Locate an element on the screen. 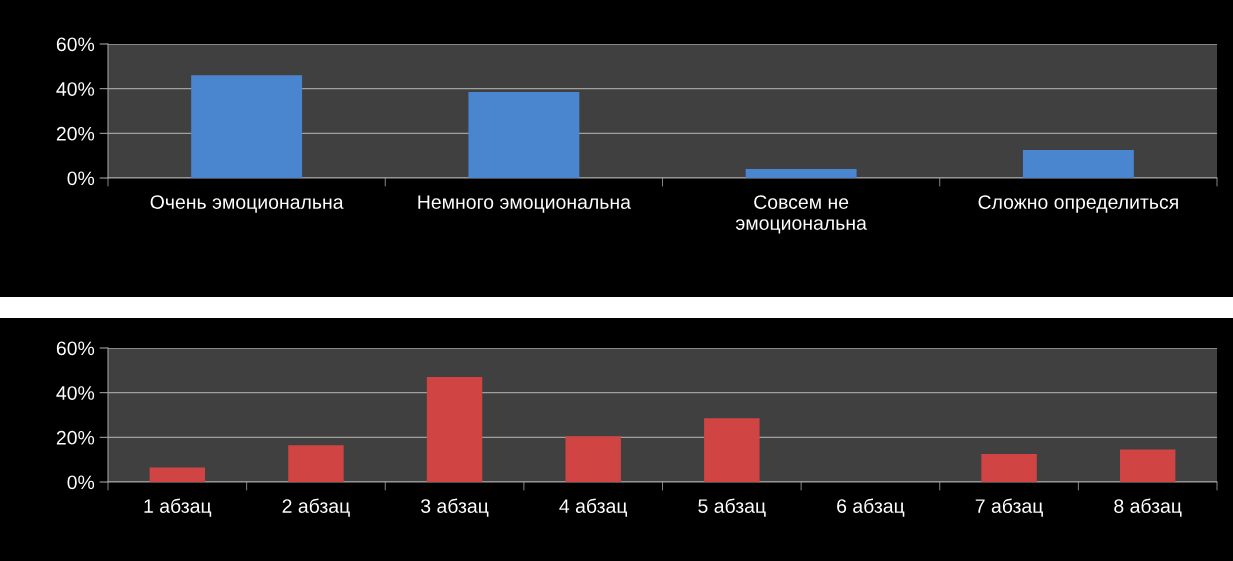 This screenshot has height=561, width=1233. x-tick-label: Очень эмоциональна is located at coordinates (247, 204).